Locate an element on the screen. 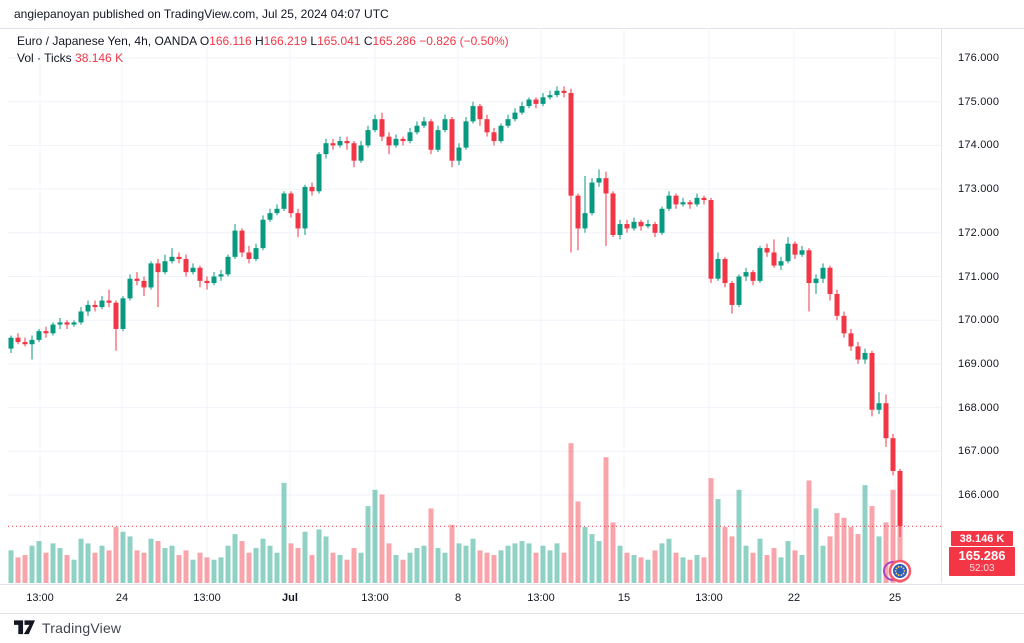  volume-axis-badge: 38.146 K is located at coordinates (982, 538).